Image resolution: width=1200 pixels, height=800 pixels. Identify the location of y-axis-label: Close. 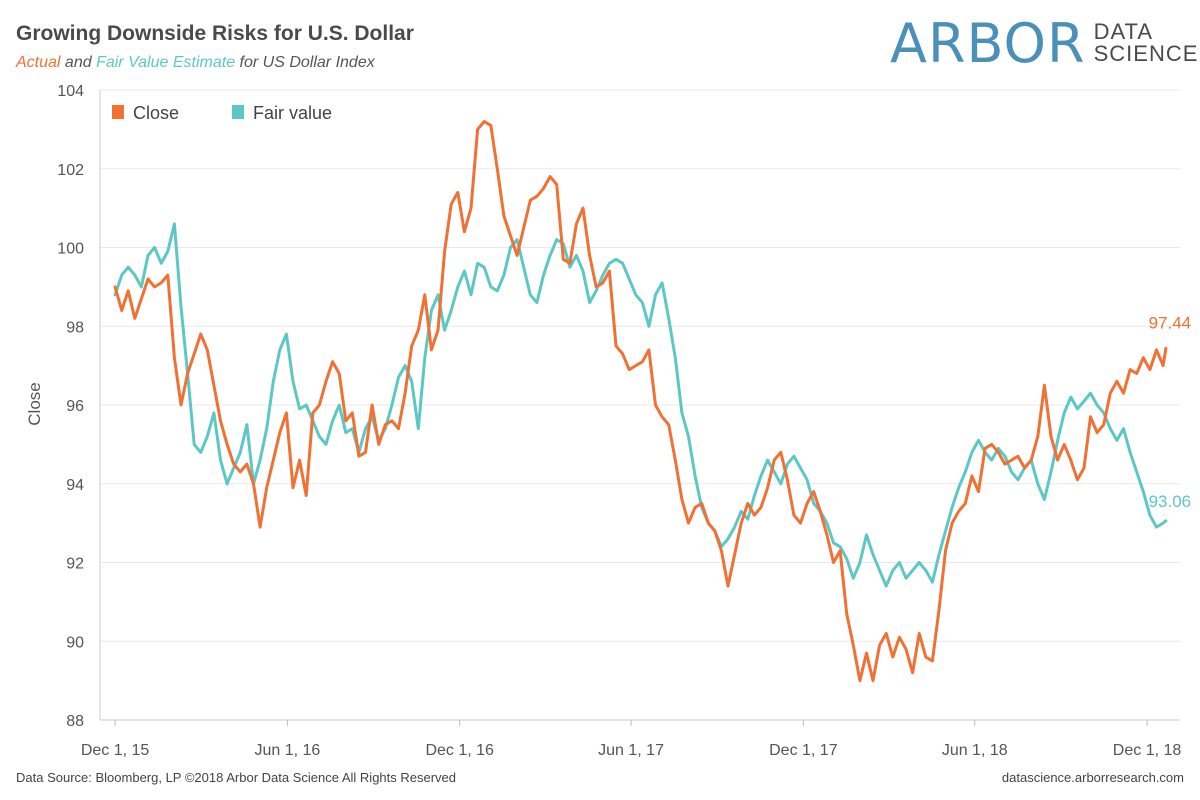
(34, 403).